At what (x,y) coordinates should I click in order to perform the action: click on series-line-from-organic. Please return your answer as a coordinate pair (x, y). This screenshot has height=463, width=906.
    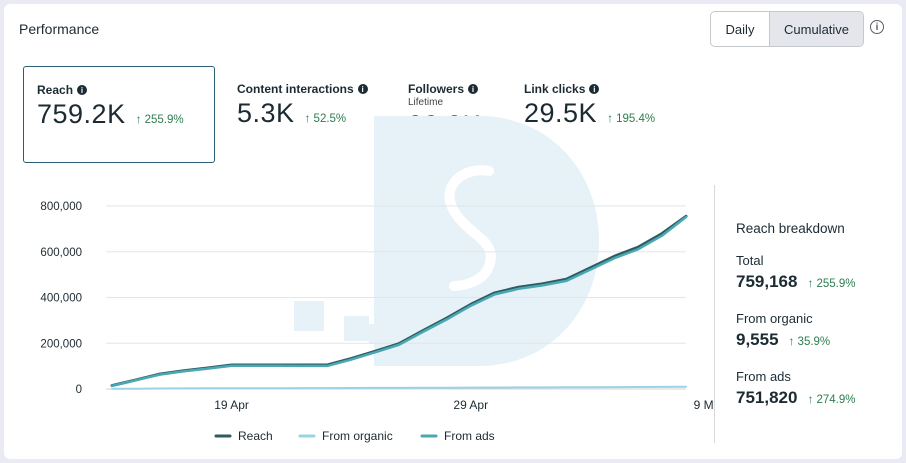
    Looking at the image, I should click on (399, 387).